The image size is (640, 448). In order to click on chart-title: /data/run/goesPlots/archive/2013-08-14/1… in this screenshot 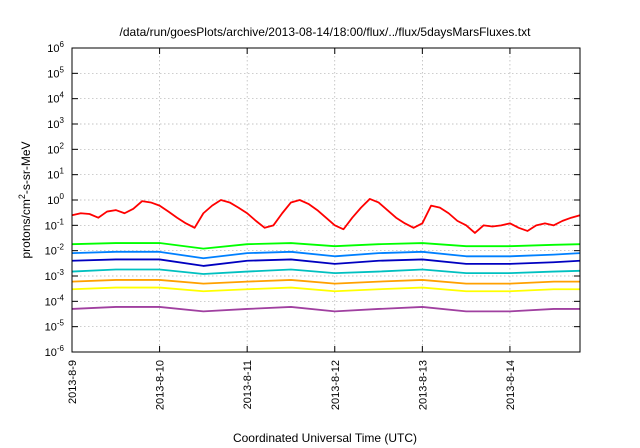, I will do `click(326, 32)`.